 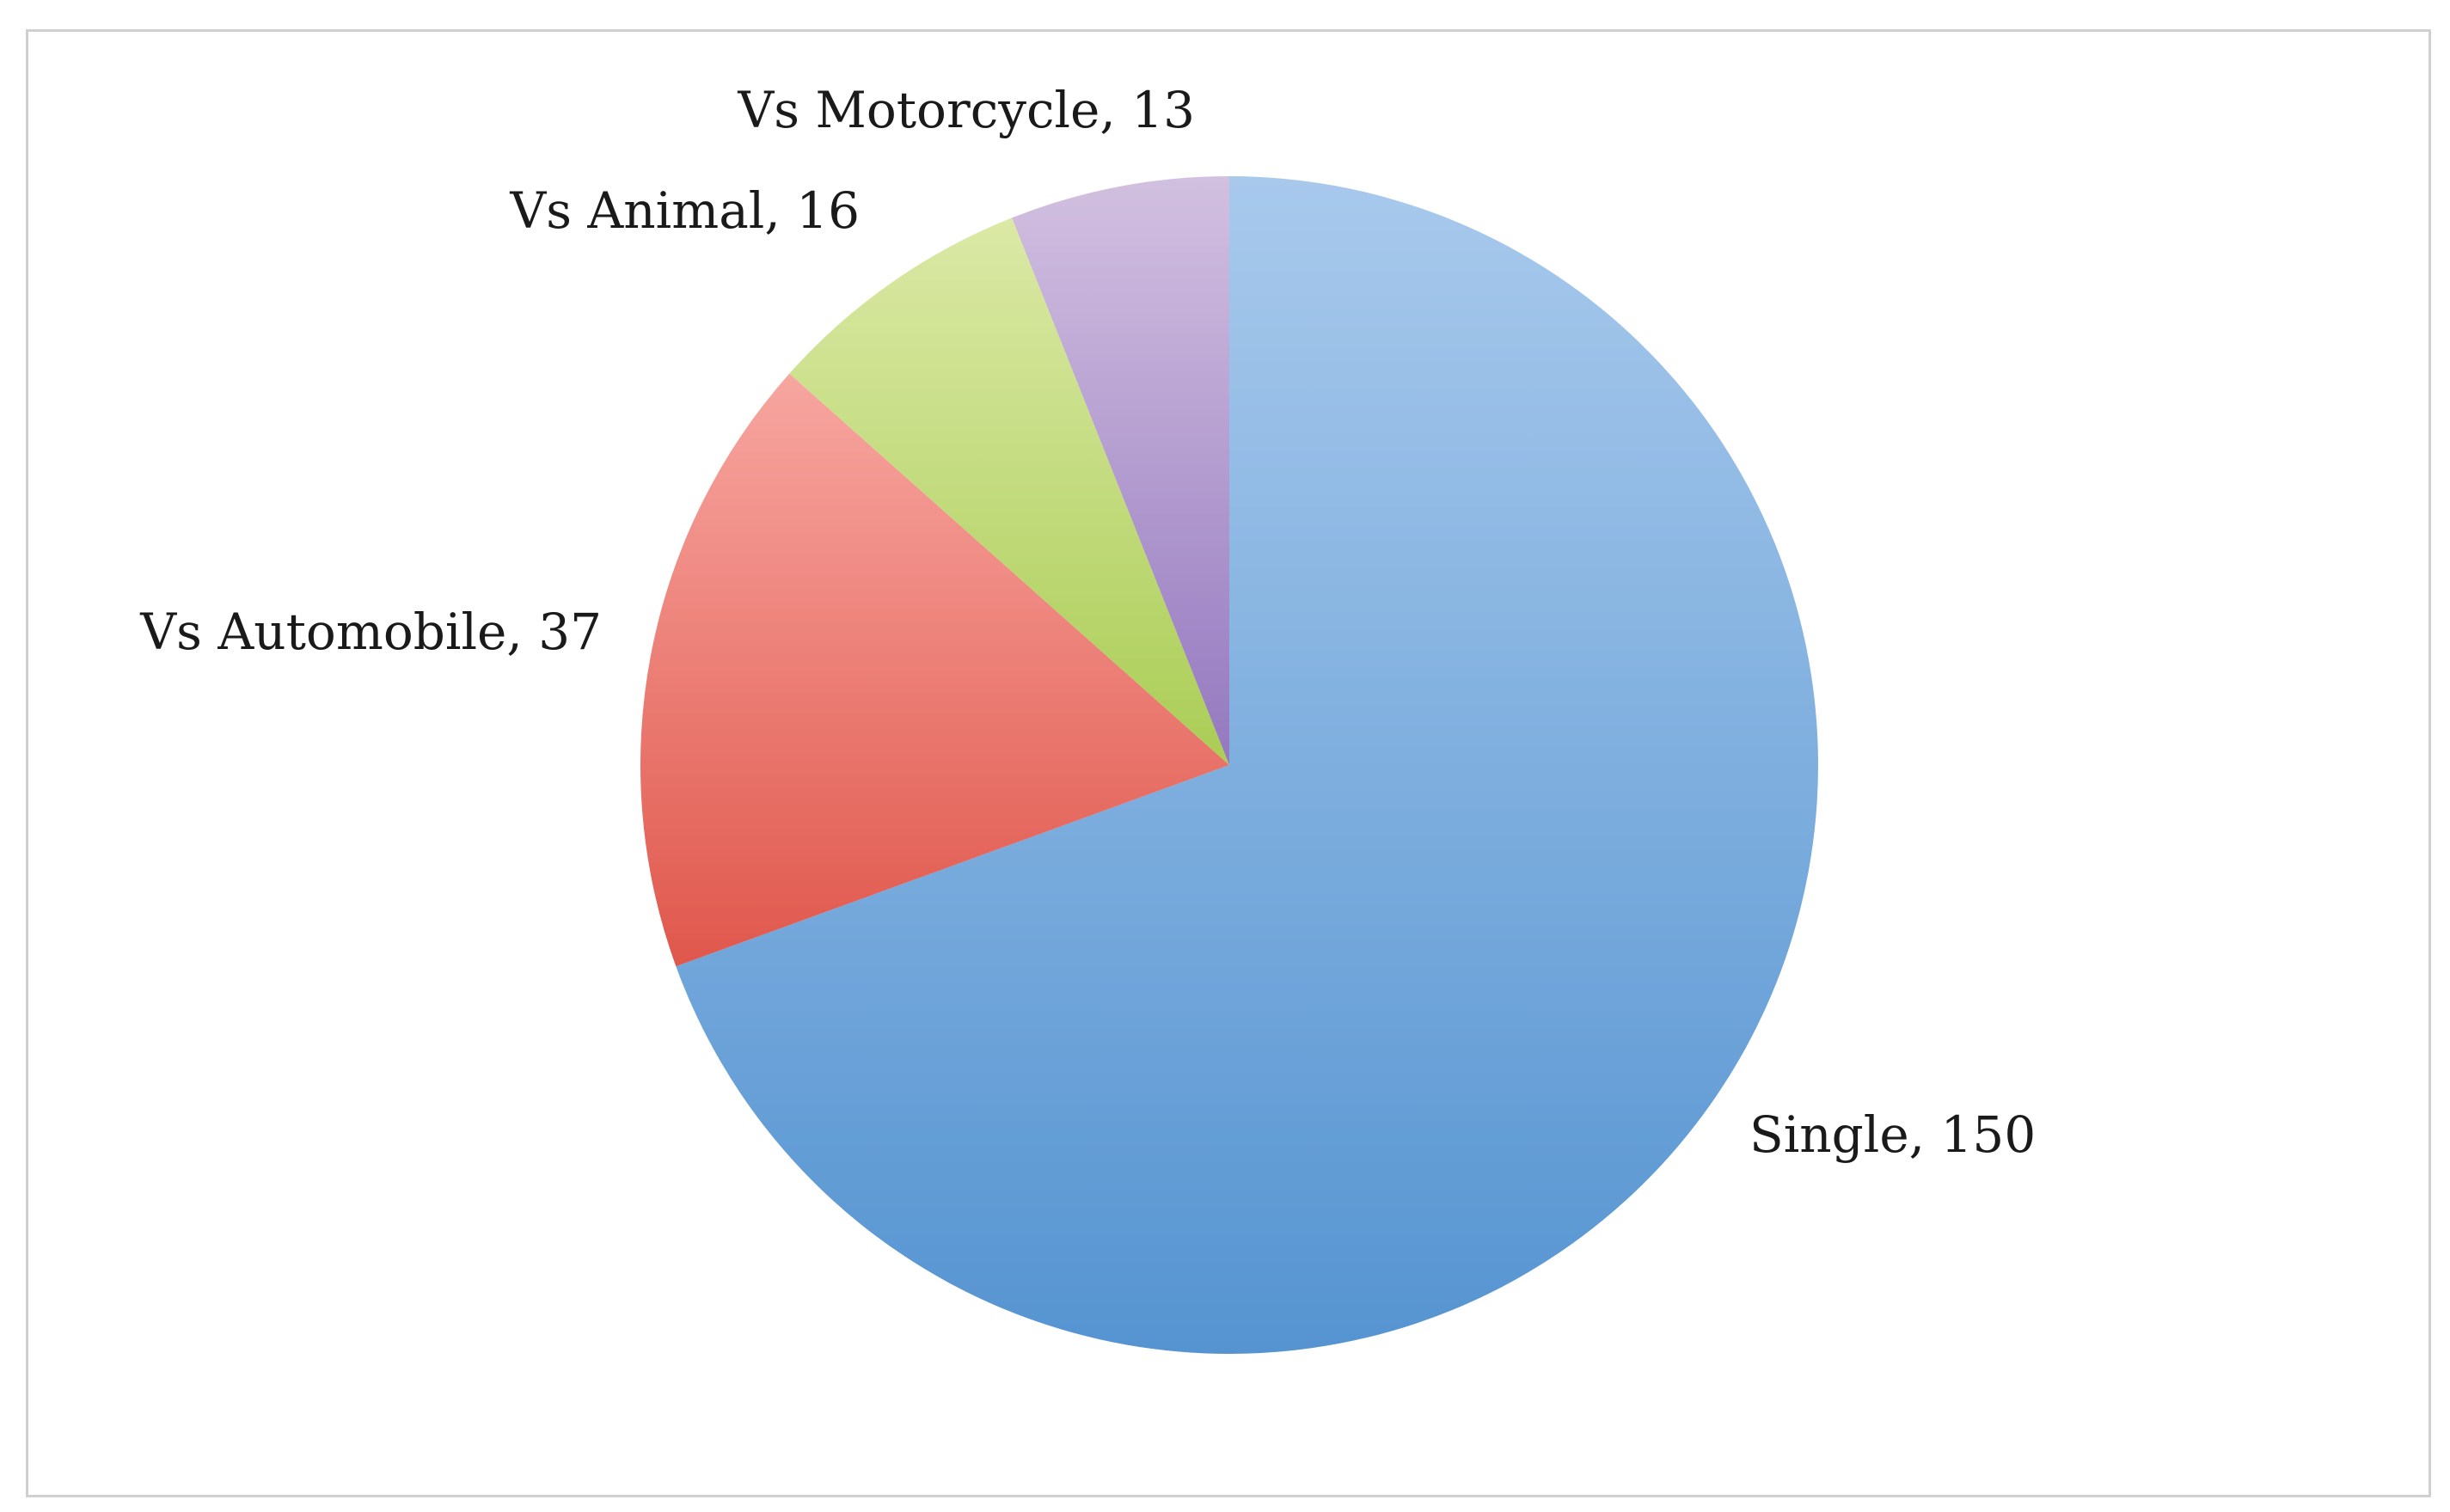 I want to click on pie-label-vs-animal: Vs Animal, 16, so click(x=684, y=210).